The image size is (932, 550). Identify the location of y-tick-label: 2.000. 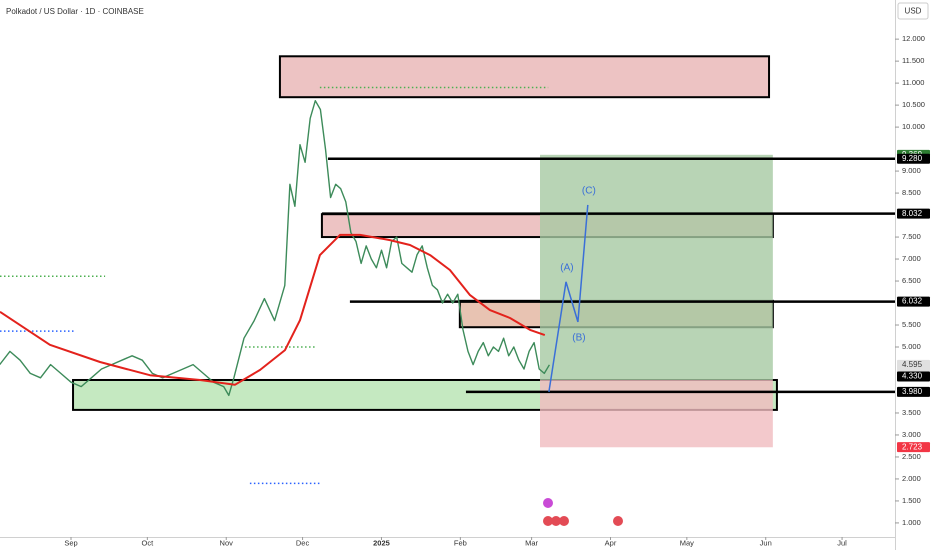
(911, 478).